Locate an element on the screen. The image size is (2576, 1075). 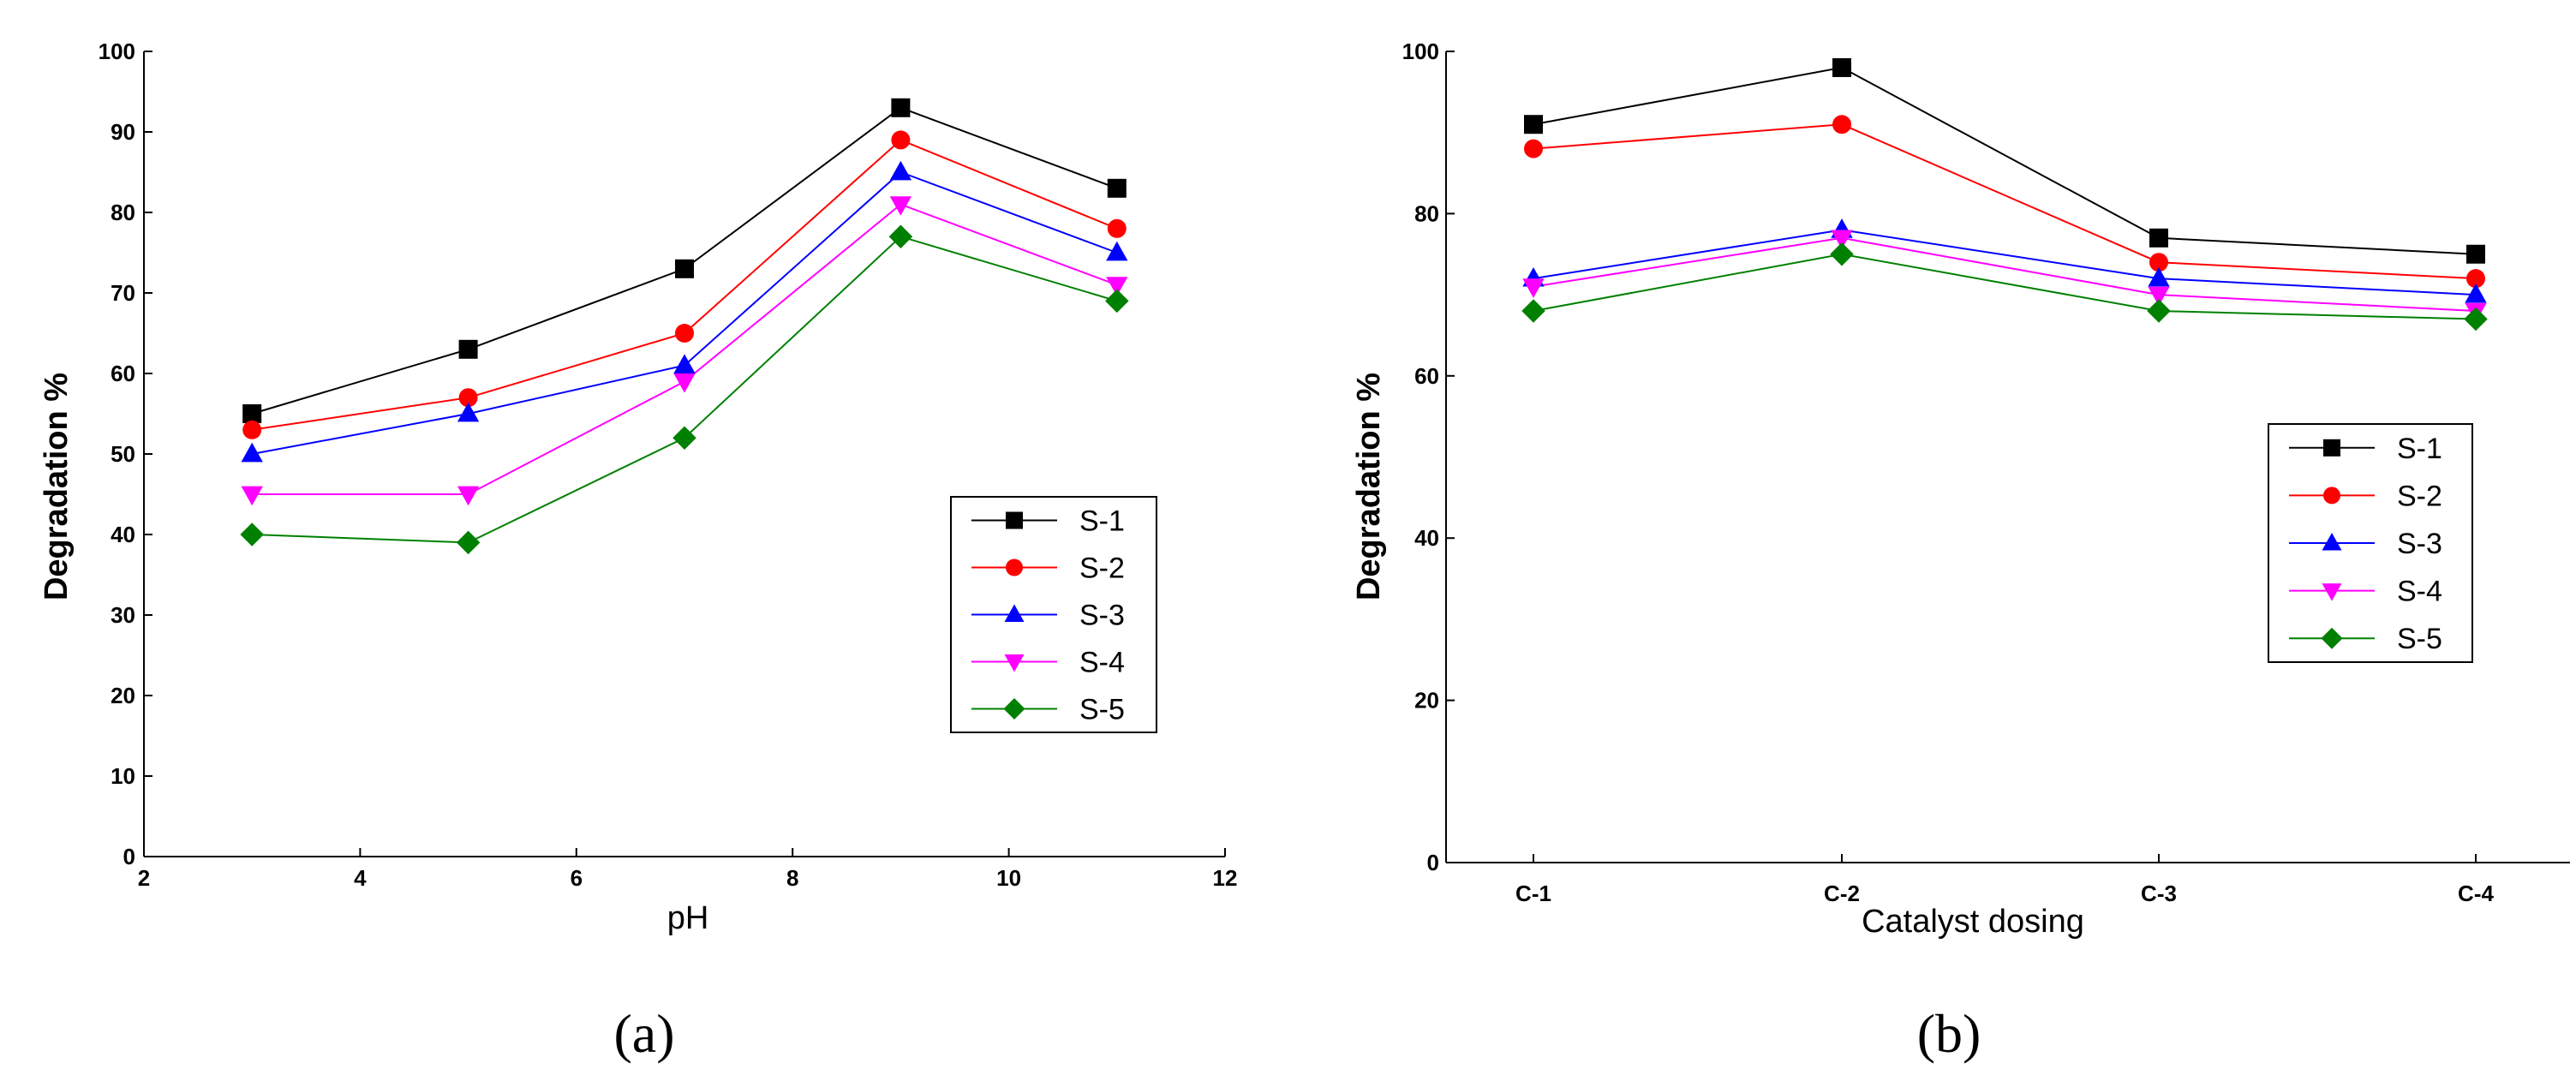
chart-b-y-tick-label: 80 is located at coordinates (1427, 213).